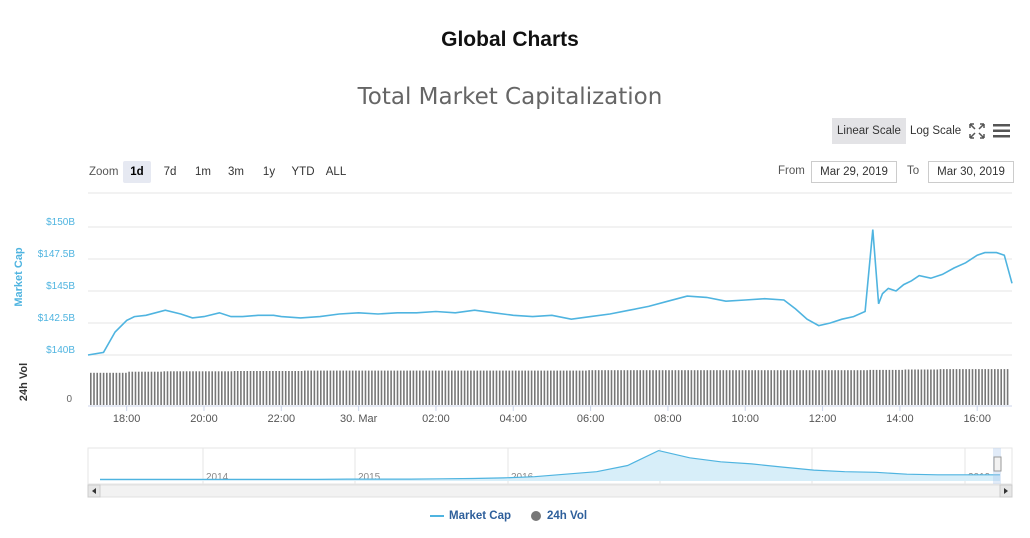 This screenshot has height=538, width=1030. Describe the element at coordinates (369, 477) in the screenshot. I see `navigator-year-label: 2015` at that location.